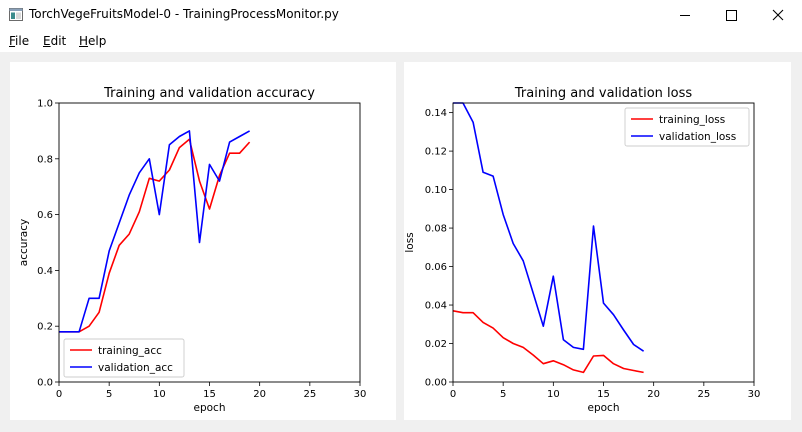  I want to click on series-line-training-acc, so click(155, 235).